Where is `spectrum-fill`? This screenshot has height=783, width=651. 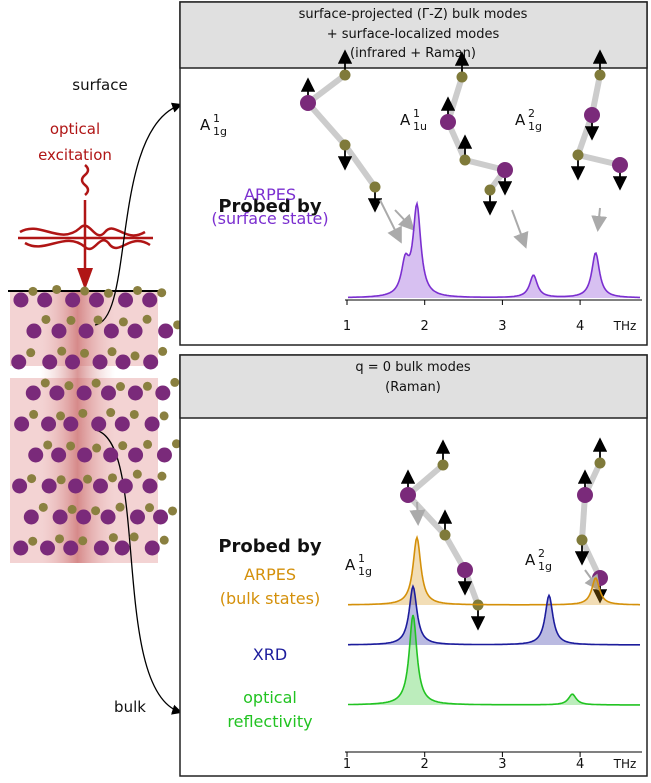 spectrum-fill is located at coordinates (494, 250).